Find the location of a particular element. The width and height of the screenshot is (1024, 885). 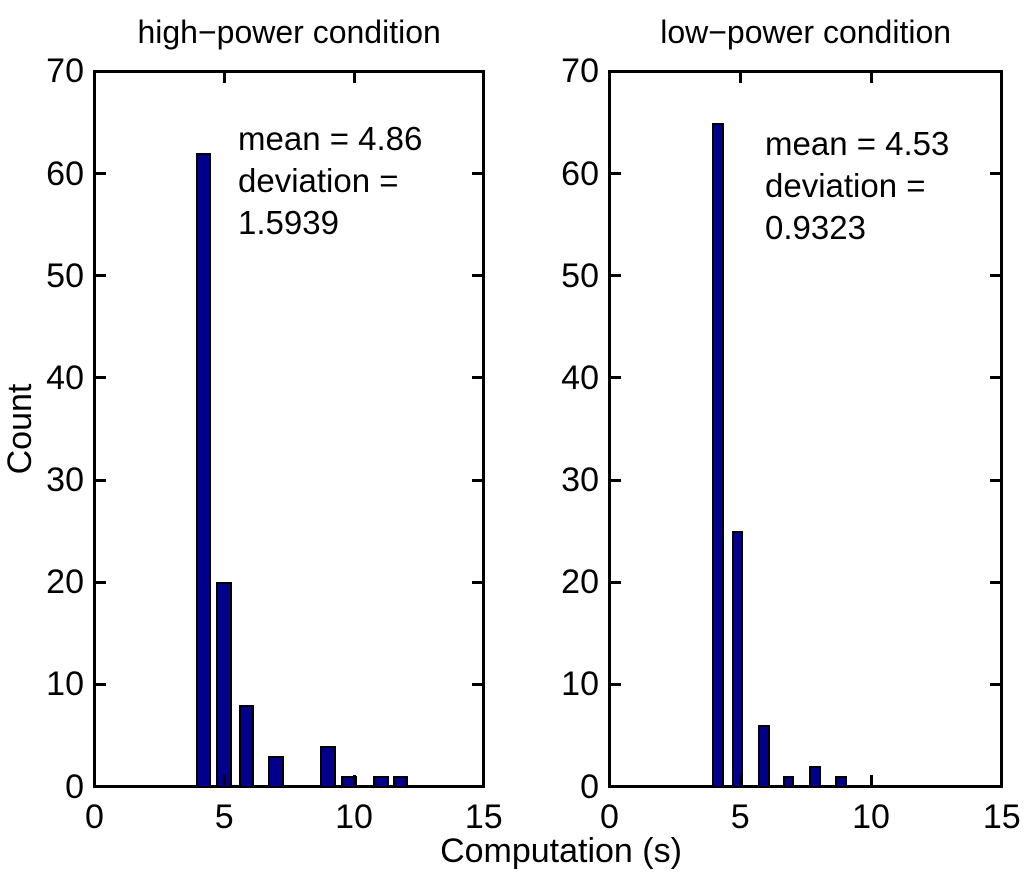

stats-annotation: mean = 4.86 deviation = 1.5939 is located at coordinates (330, 181).